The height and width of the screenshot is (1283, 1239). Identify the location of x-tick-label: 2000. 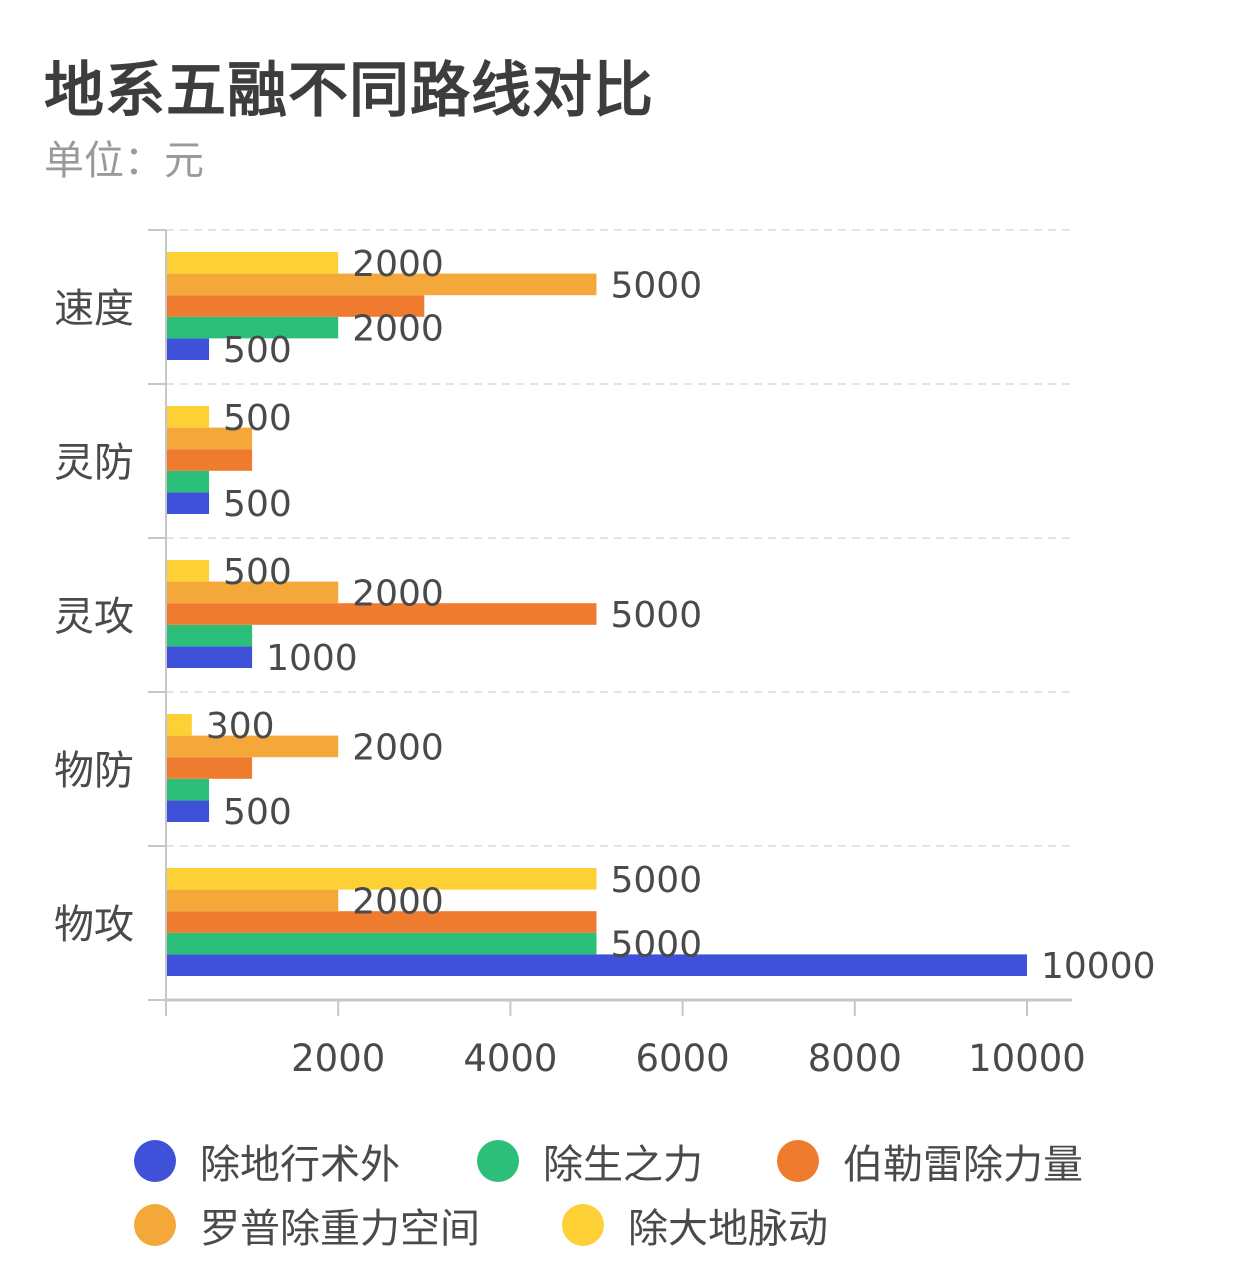
(338, 1058).